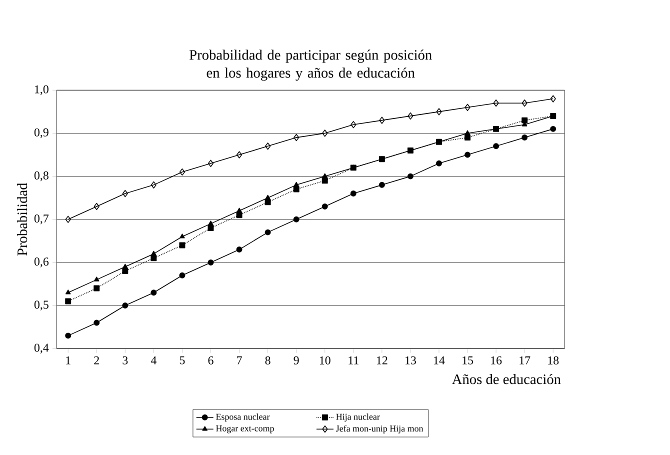  What do you see at coordinates (125, 360) in the screenshot?
I see `x-tick-label: 3` at bounding box center [125, 360].